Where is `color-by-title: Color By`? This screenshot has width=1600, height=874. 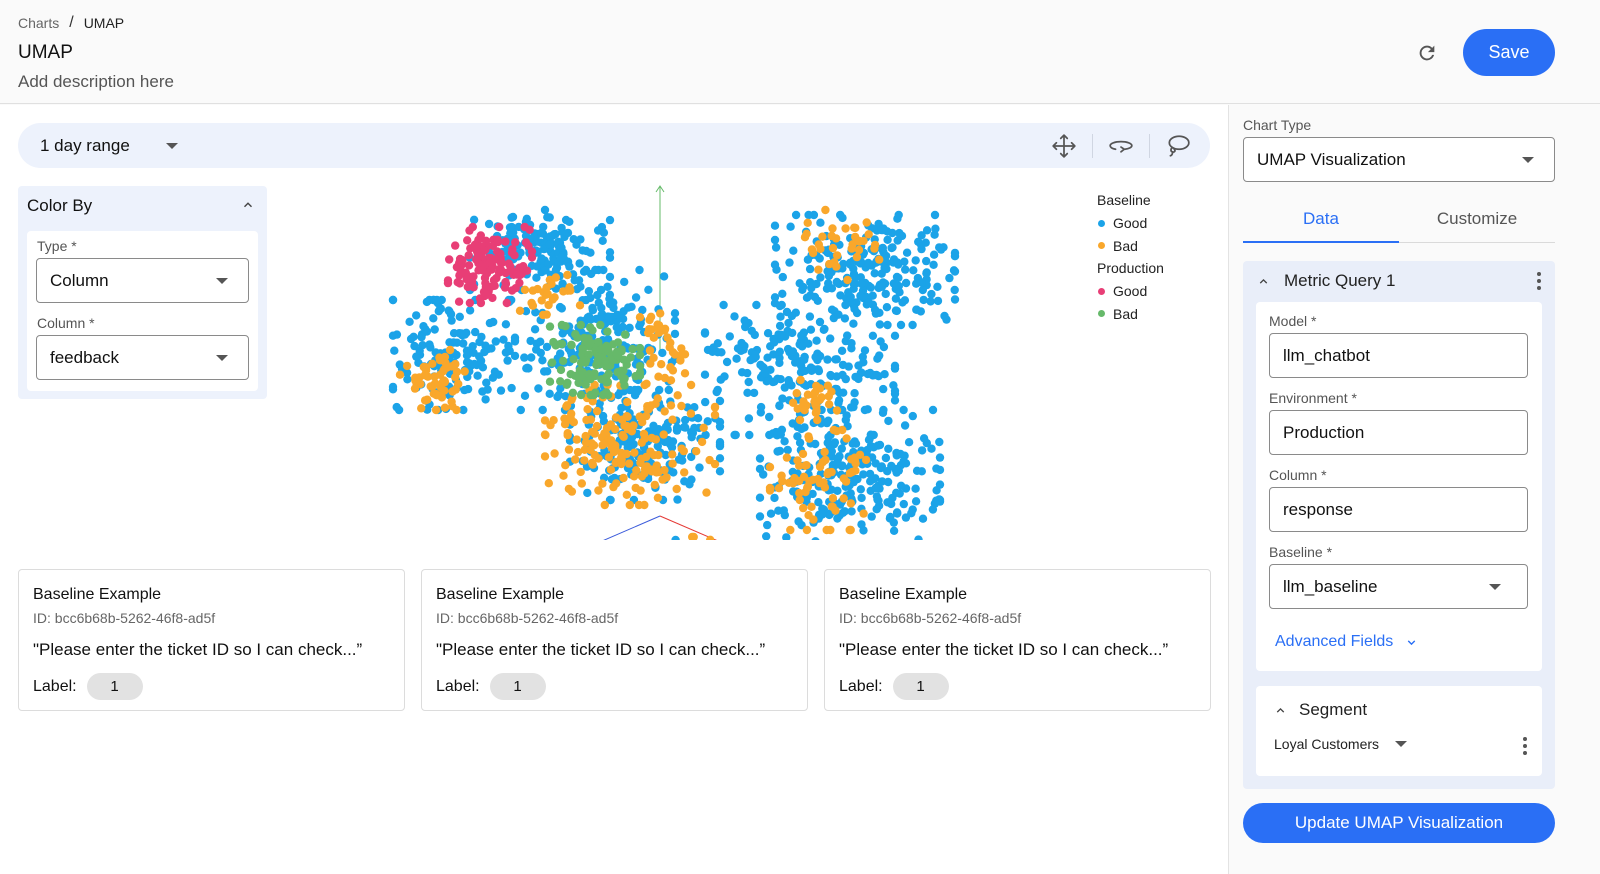 color-by-title: Color By is located at coordinates (60, 205).